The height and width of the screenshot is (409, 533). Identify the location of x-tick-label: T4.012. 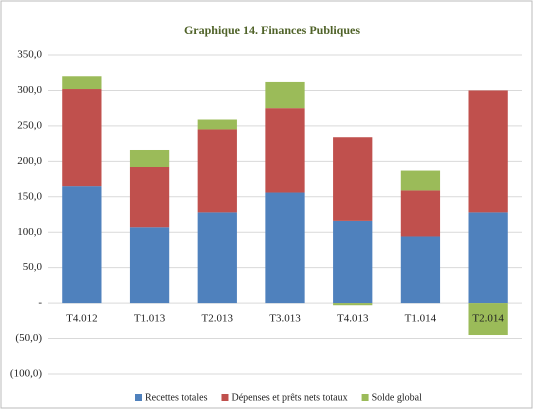
(81, 319).